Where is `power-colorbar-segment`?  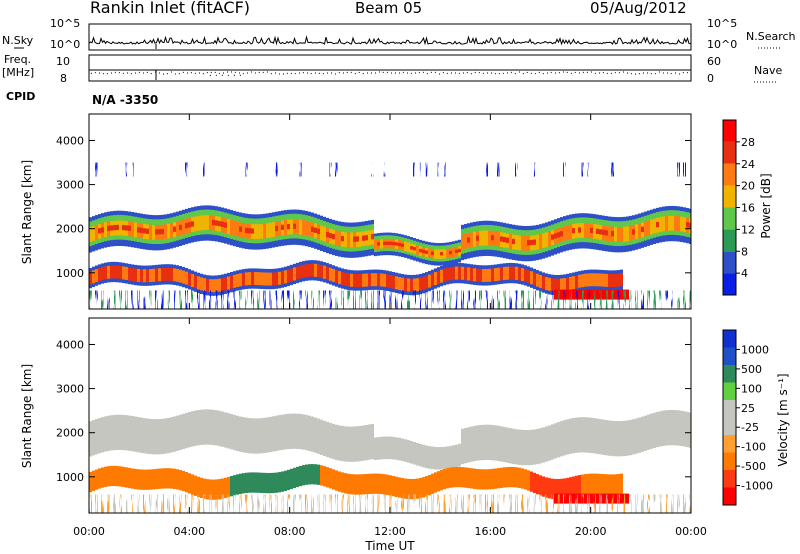 power-colorbar-segment is located at coordinates (729, 284).